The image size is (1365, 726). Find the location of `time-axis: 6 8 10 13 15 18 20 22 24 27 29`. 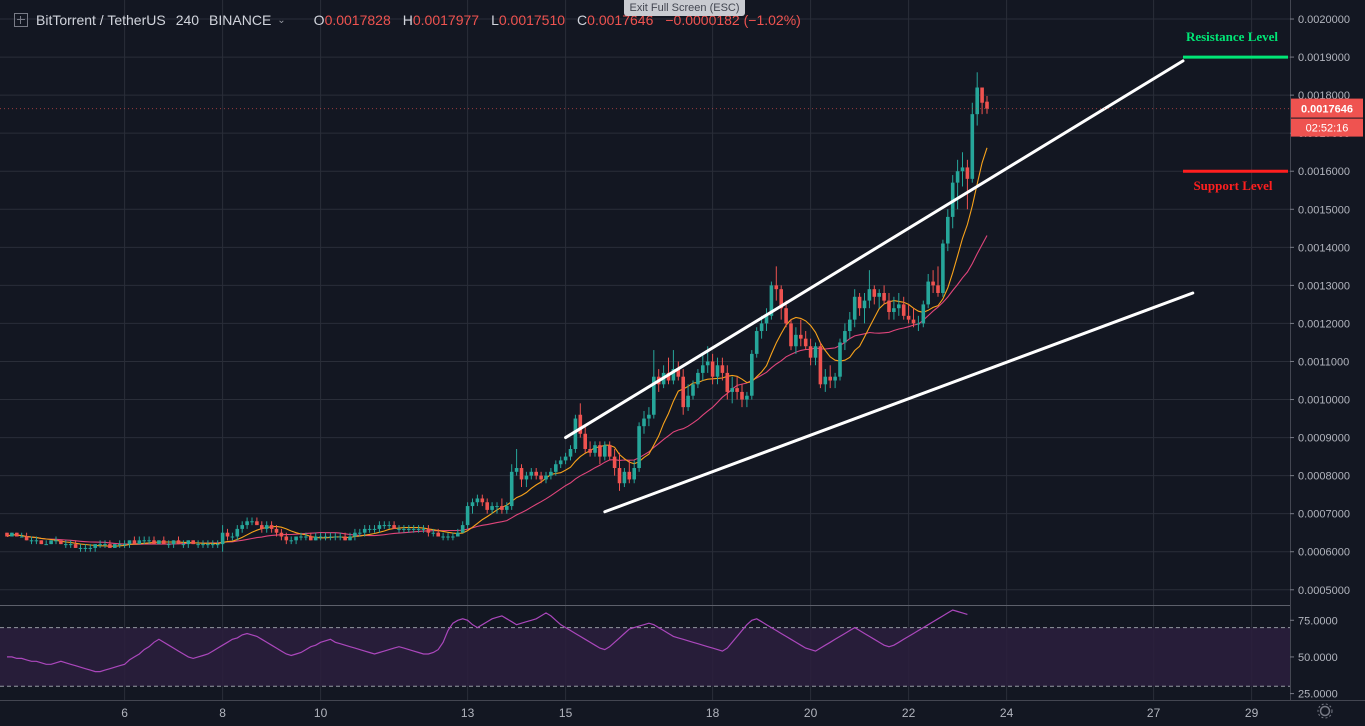

time-axis: 6 8 10 13 15 18 20 22 24 27 29 is located at coordinates (682, 710).